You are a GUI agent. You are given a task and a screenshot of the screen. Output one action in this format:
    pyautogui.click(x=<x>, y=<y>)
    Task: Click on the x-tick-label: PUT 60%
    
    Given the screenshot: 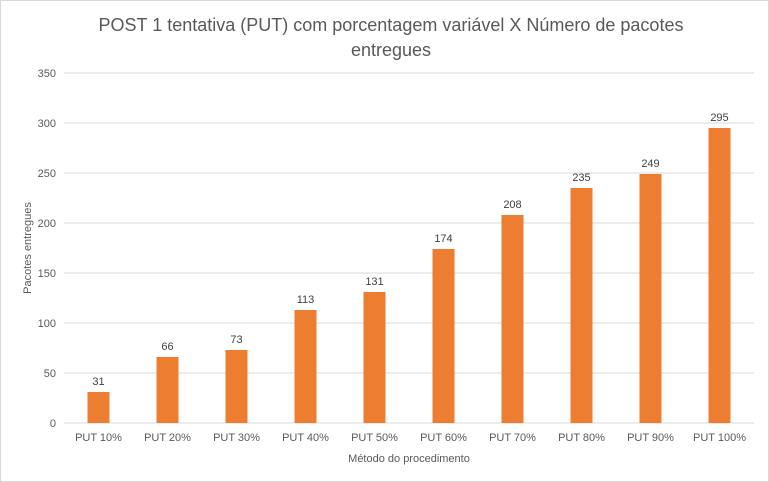 What is the action you would take?
    pyautogui.click(x=443, y=438)
    